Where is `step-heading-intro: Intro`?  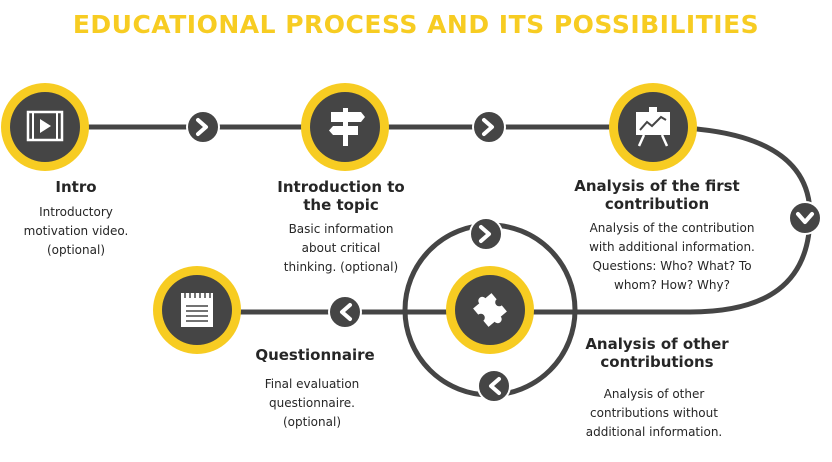
step-heading-intro: Intro is located at coordinates (76, 187).